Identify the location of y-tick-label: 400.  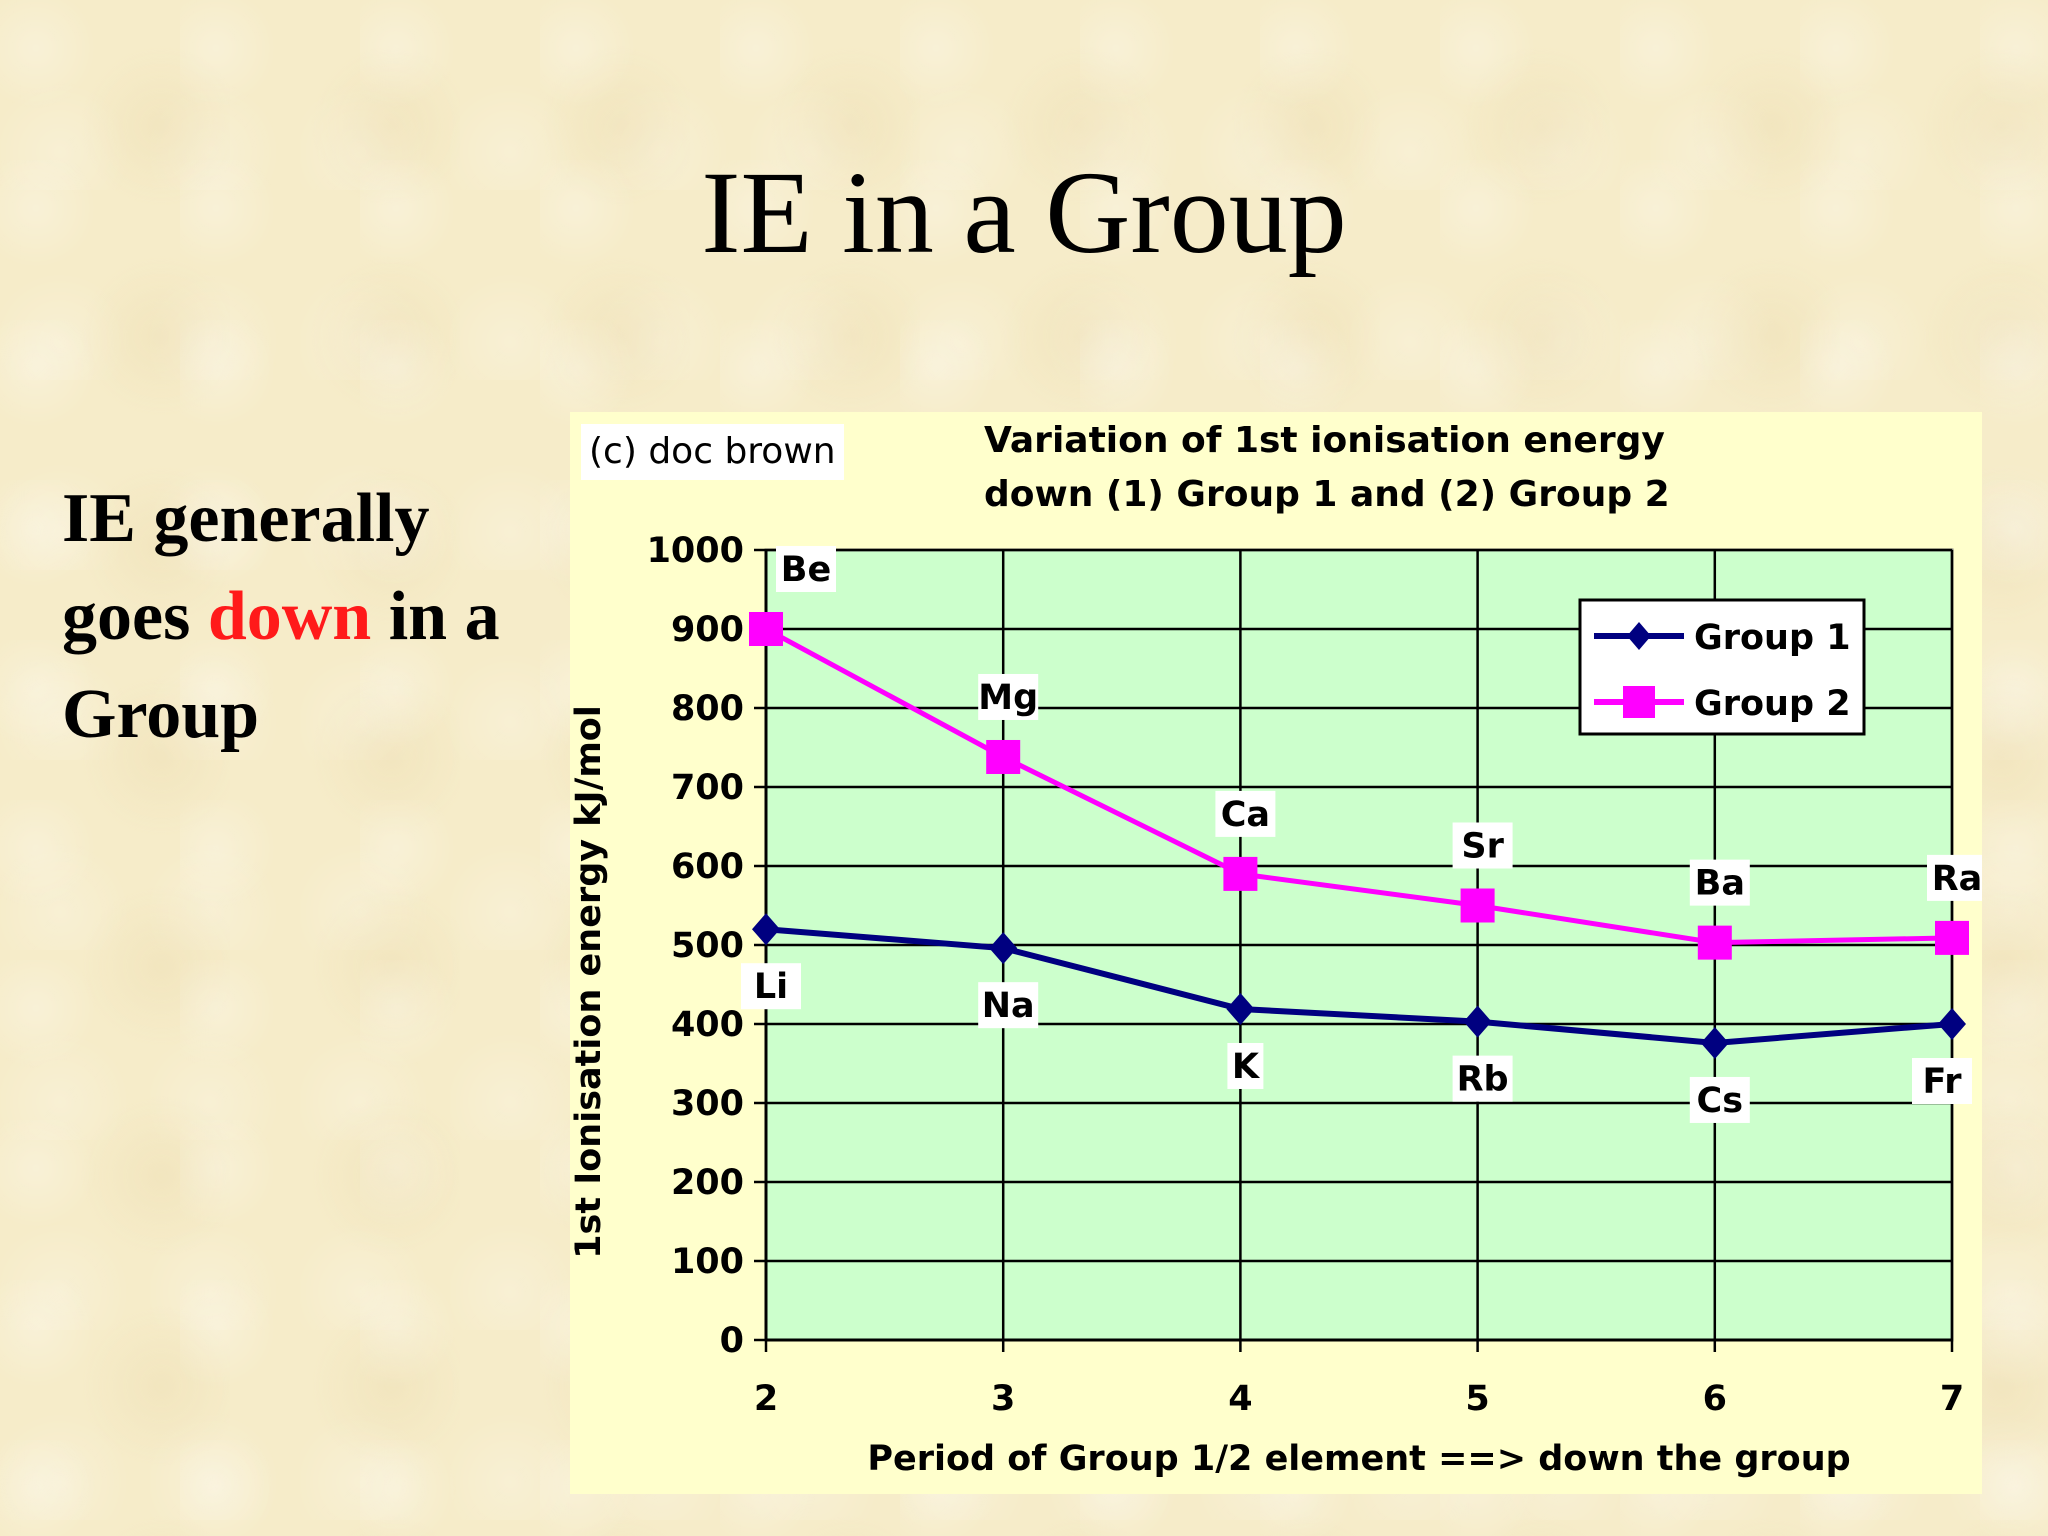
(707, 1025).